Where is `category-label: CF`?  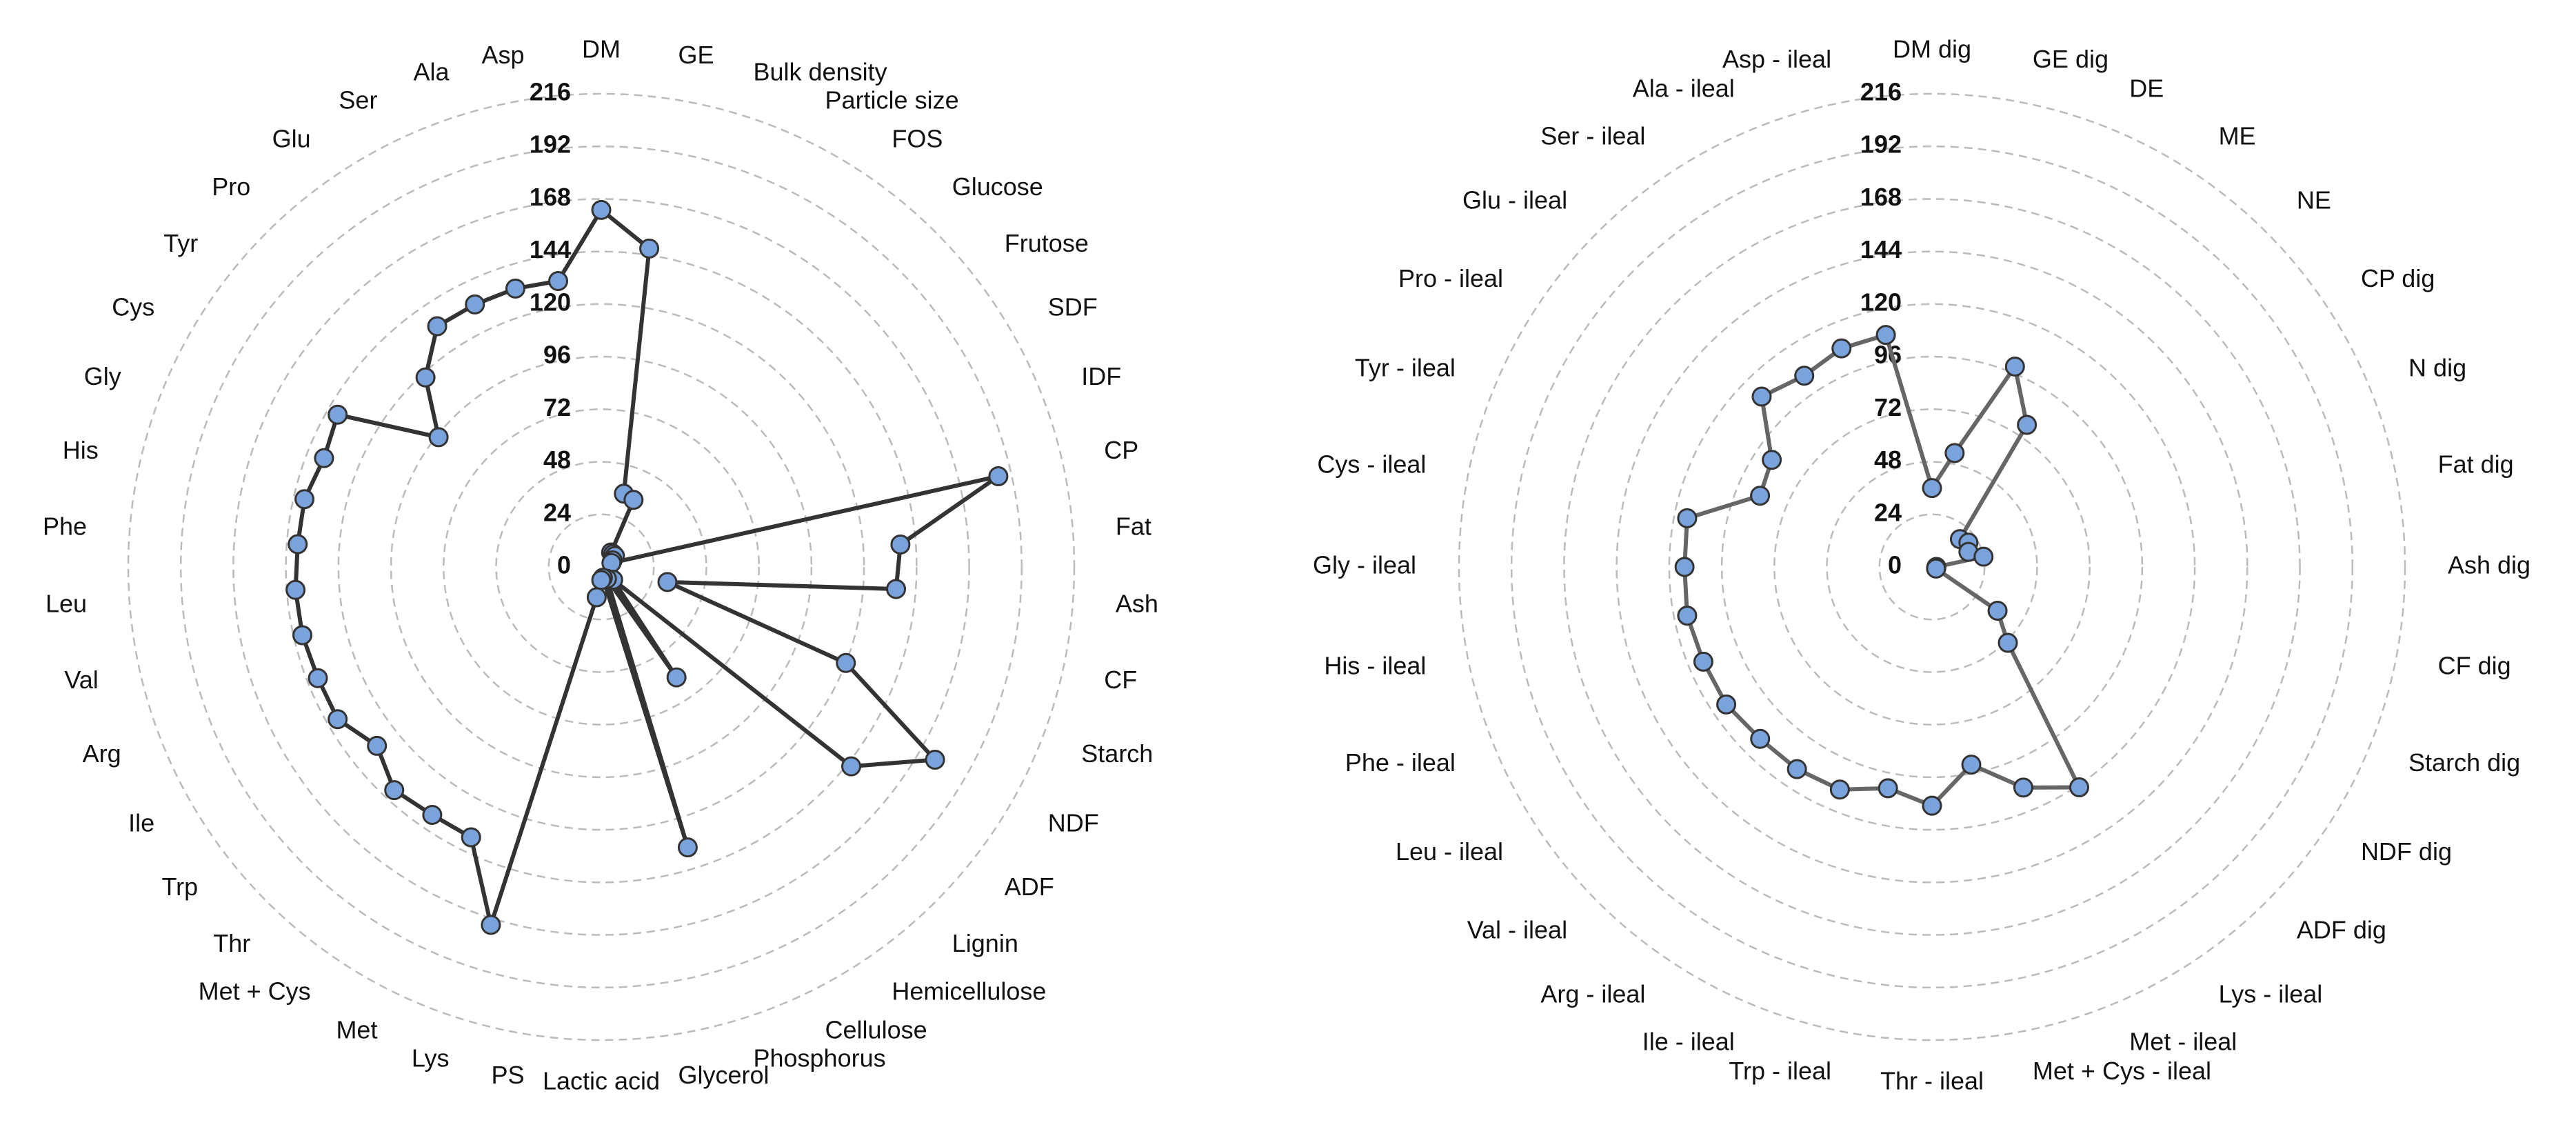 category-label: CF is located at coordinates (1120, 680).